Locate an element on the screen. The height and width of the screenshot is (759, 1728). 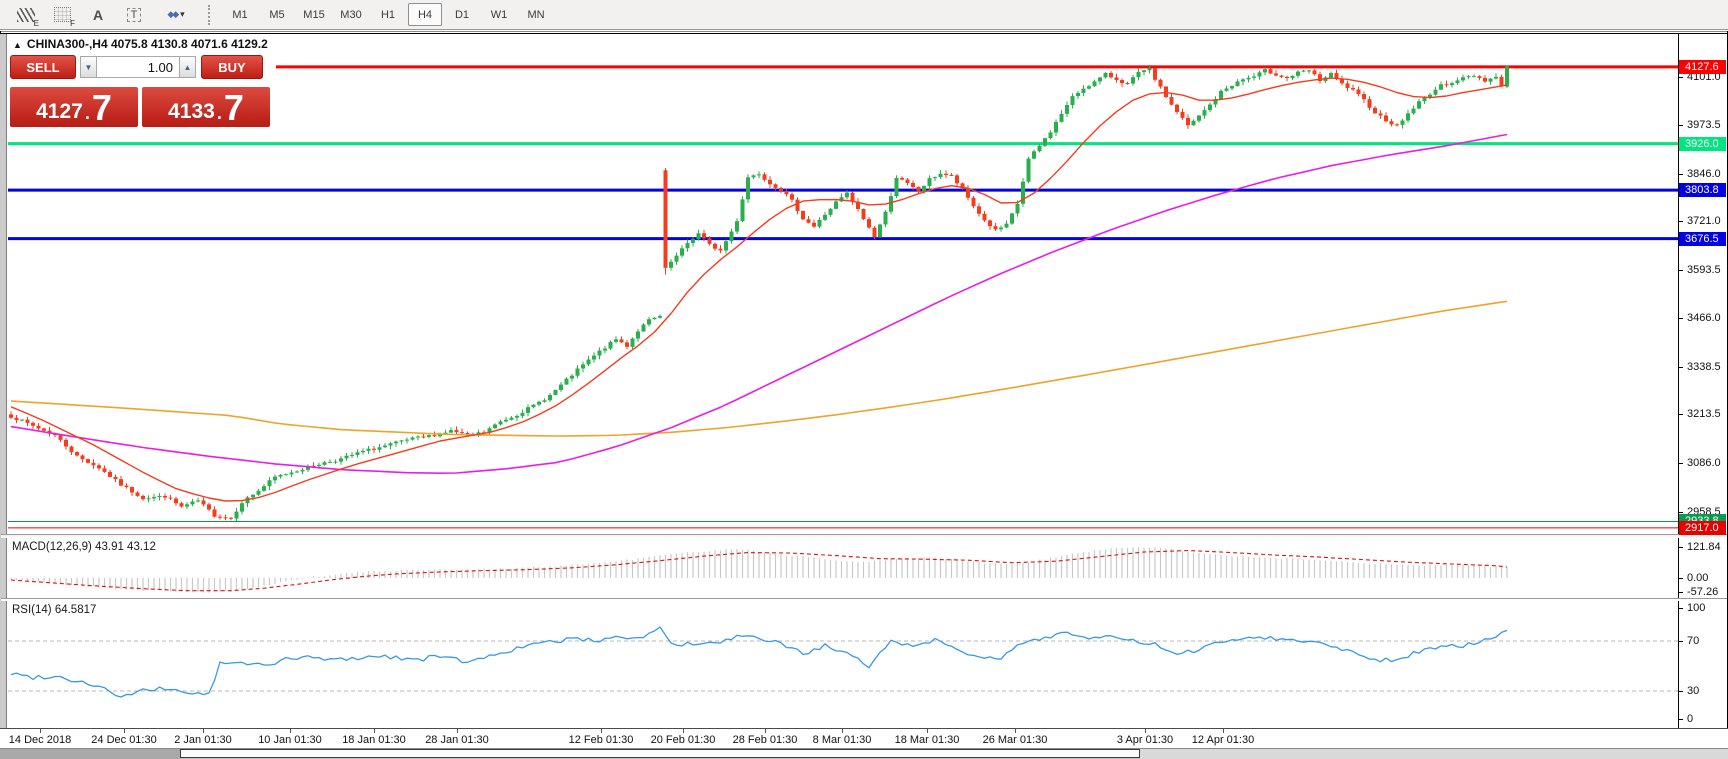
objects-arrange-icon: ◆◆ ▾ is located at coordinates (176, 14).